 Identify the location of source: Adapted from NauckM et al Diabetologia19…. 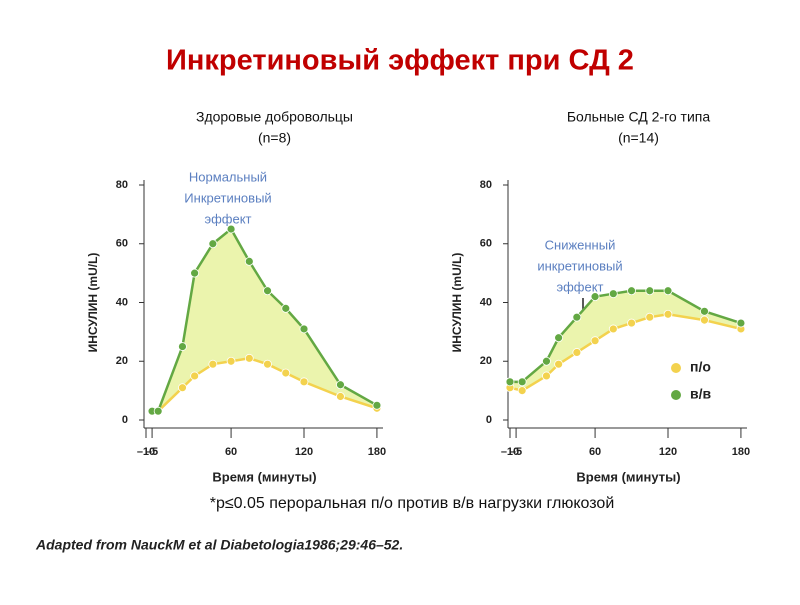
(219, 545).